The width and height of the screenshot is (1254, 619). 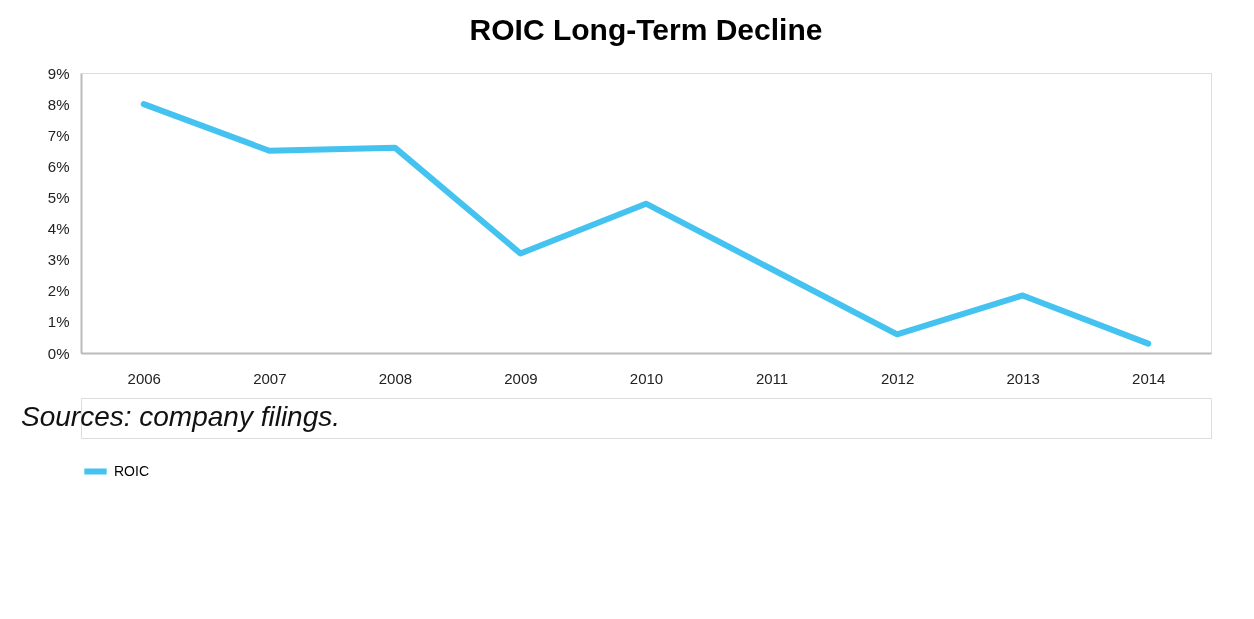 What do you see at coordinates (58, 229) in the screenshot?
I see `y-tick-label: 4%` at bounding box center [58, 229].